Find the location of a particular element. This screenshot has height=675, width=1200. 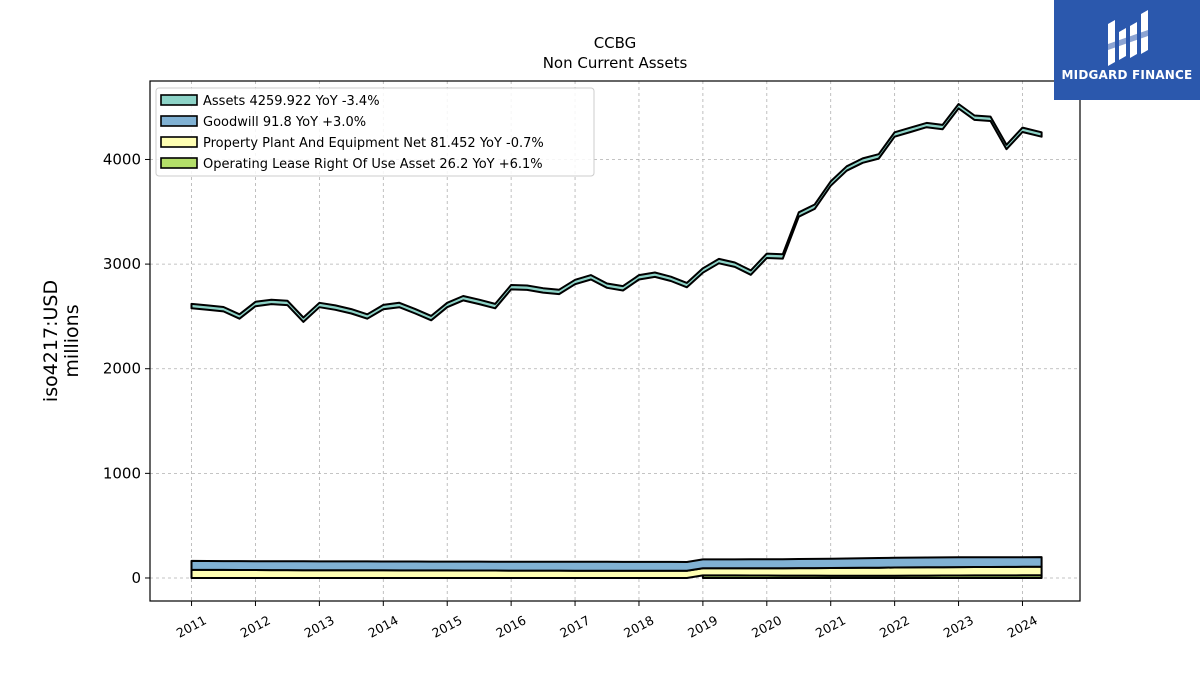

x-tick-label: 2023 is located at coordinates (958, 626).